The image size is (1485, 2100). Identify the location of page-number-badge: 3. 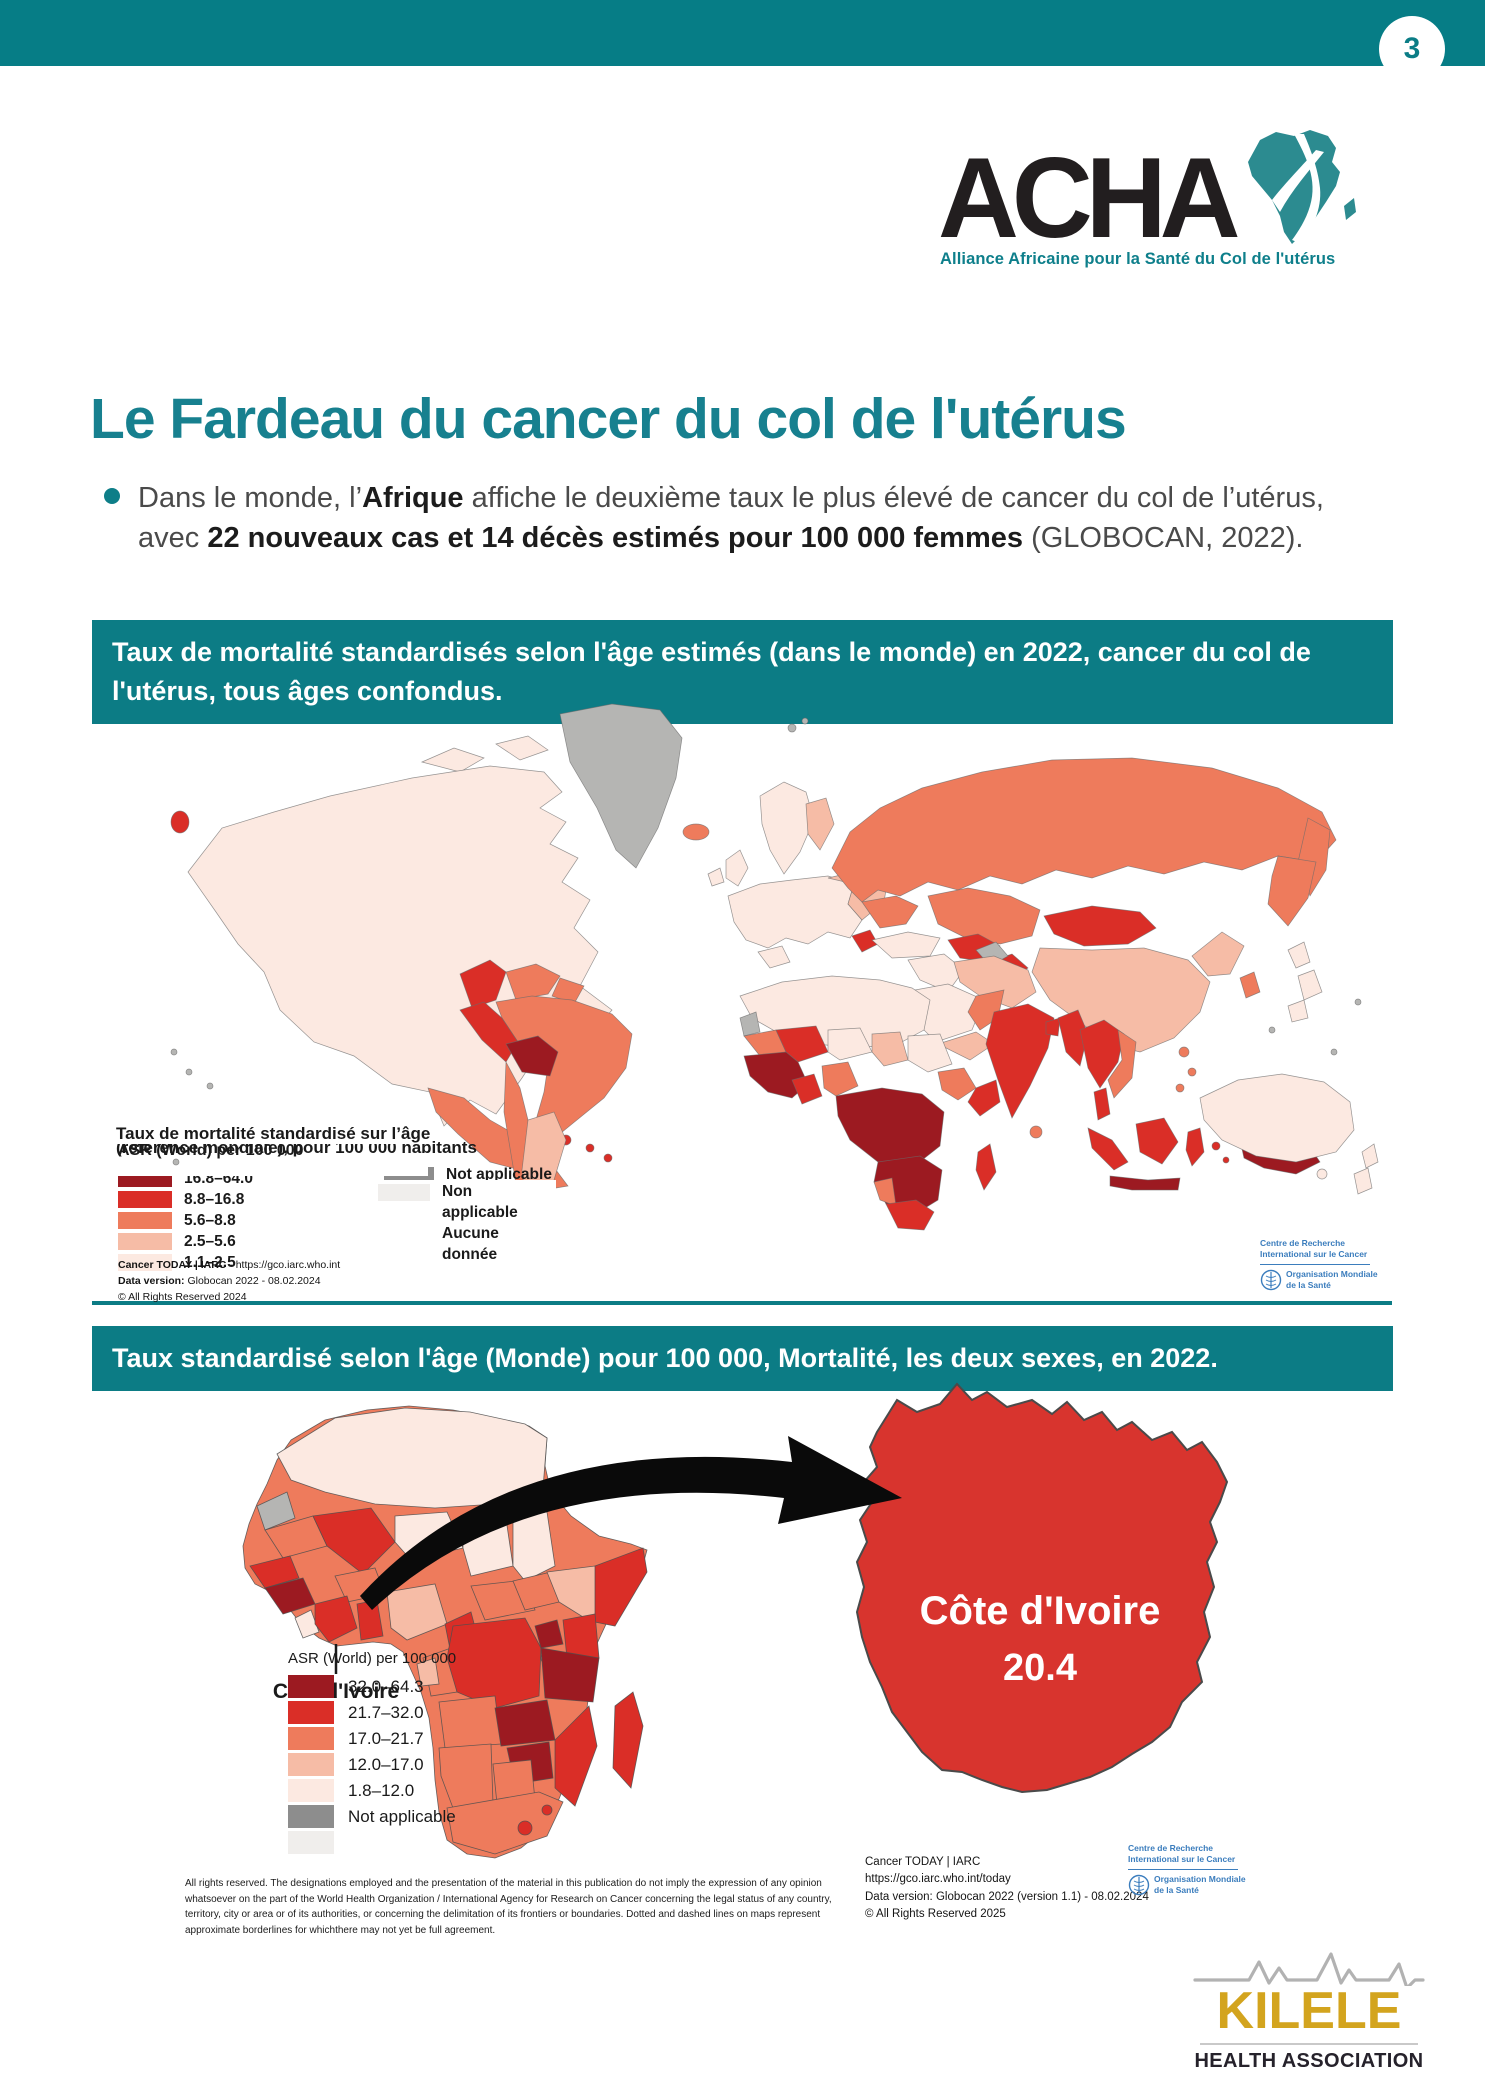
(1412, 49).